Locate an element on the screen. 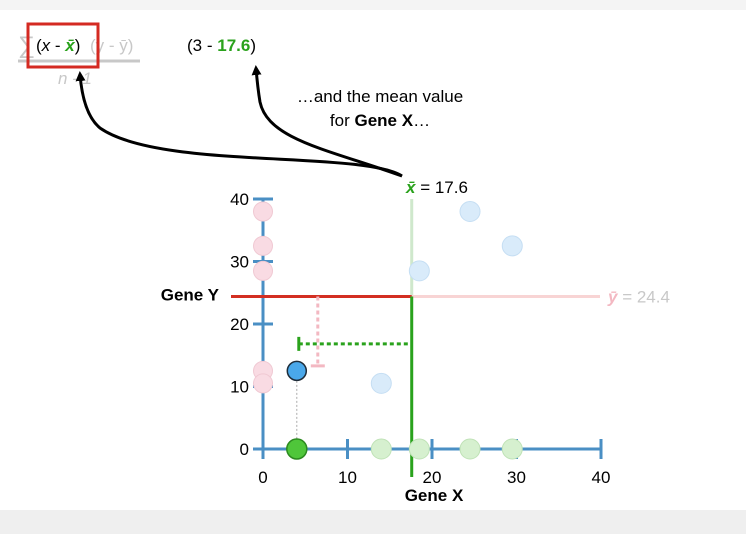  bottom-band is located at coordinates (373, 522).